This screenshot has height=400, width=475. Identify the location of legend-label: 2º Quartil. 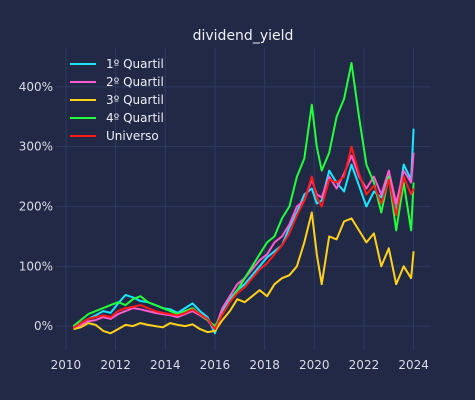
(135, 82).